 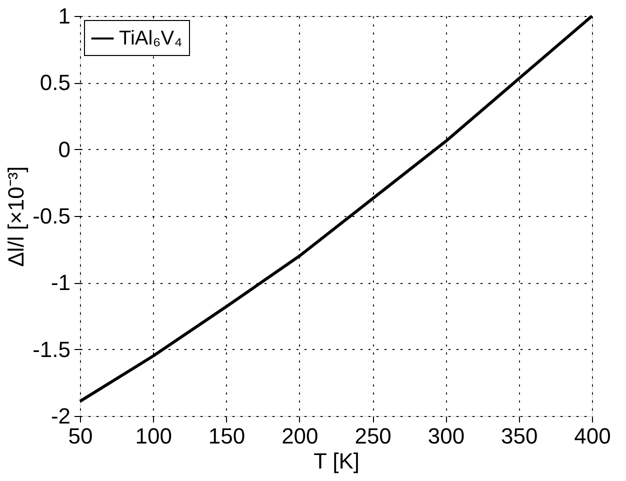 I want to click on x-tick-label: 400, so click(x=592, y=436).